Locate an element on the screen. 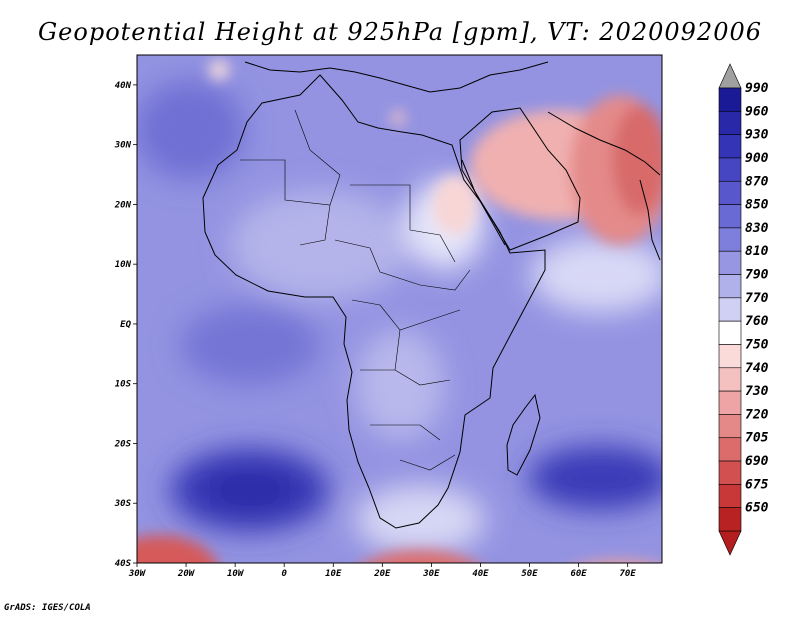 Image resolution: width=800 pixels, height=618 pixels. persian-low-core is located at coordinates (637, 160).